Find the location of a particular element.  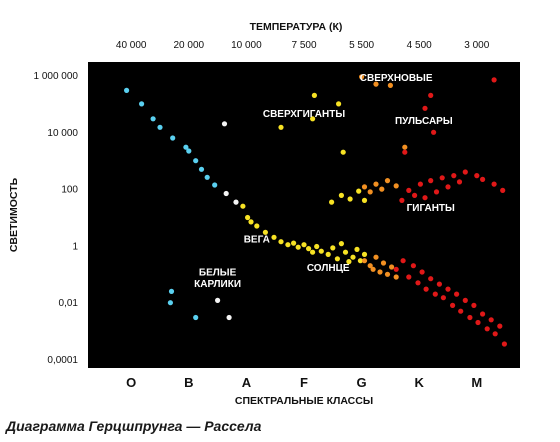

top-tick-label: 7 500 is located at coordinates (303, 45).